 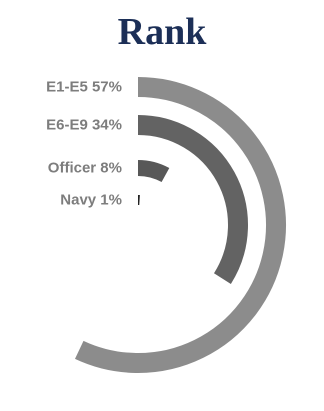 I want to click on ring-arc-e6-e9, so click(x=192, y=199).